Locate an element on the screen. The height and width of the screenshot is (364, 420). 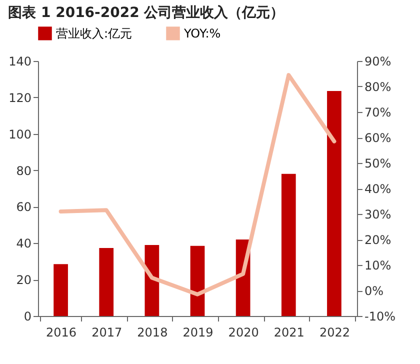
x-tick-label: 2019 is located at coordinates (198, 333).